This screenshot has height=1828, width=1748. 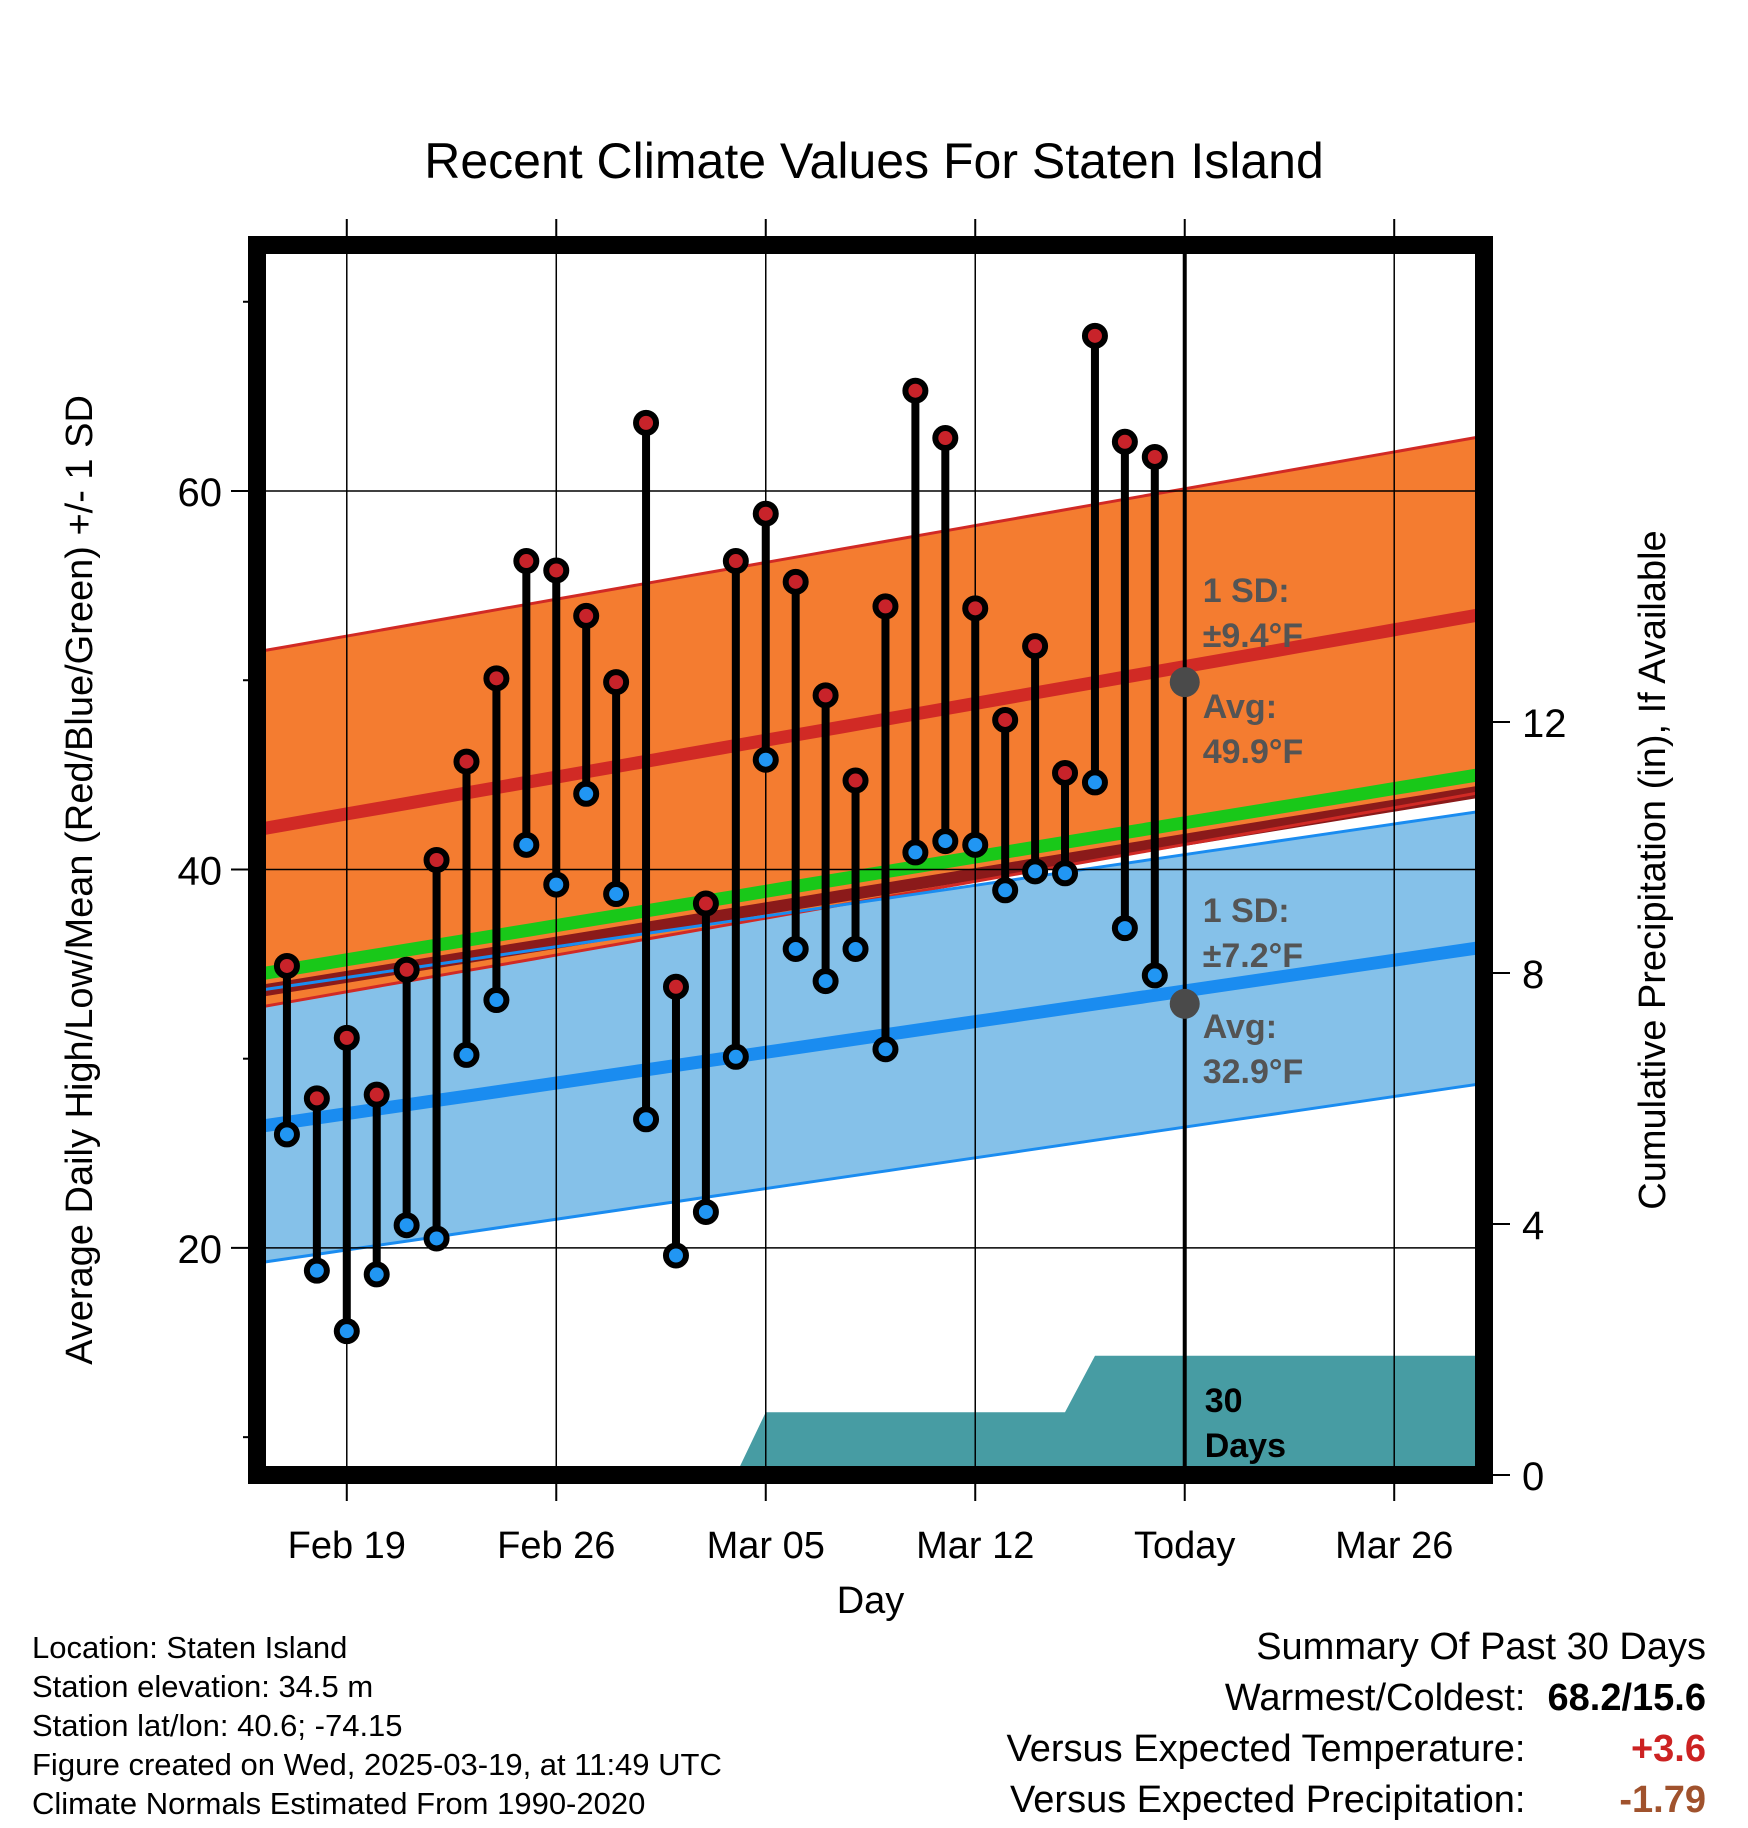 I want to click on precip-area, so click(x=1109, y=1415).